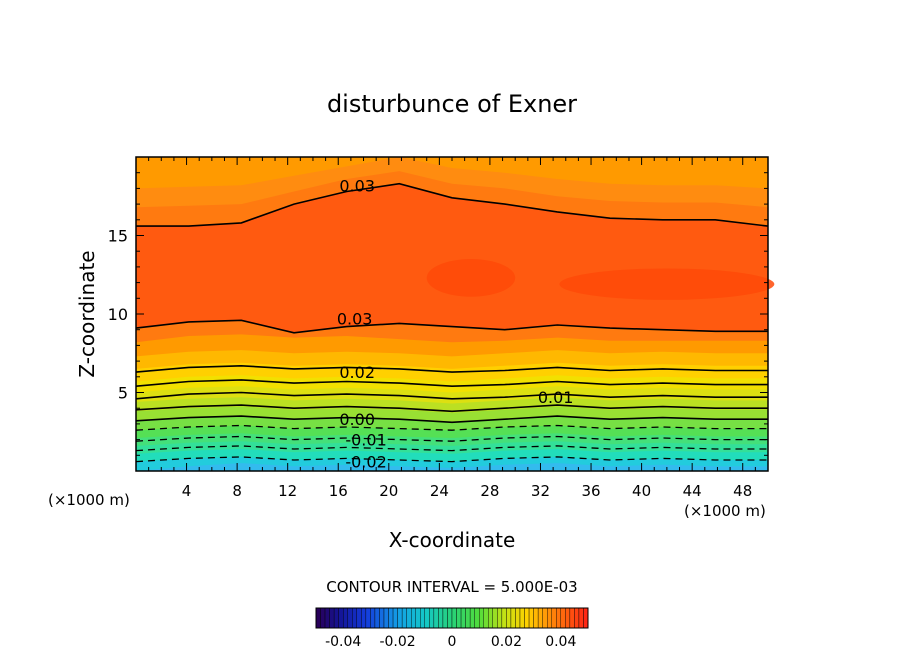 This screenshot has height=654, width=904. I want to click on x-axis-label: X-coordinate, so click(452, 540).